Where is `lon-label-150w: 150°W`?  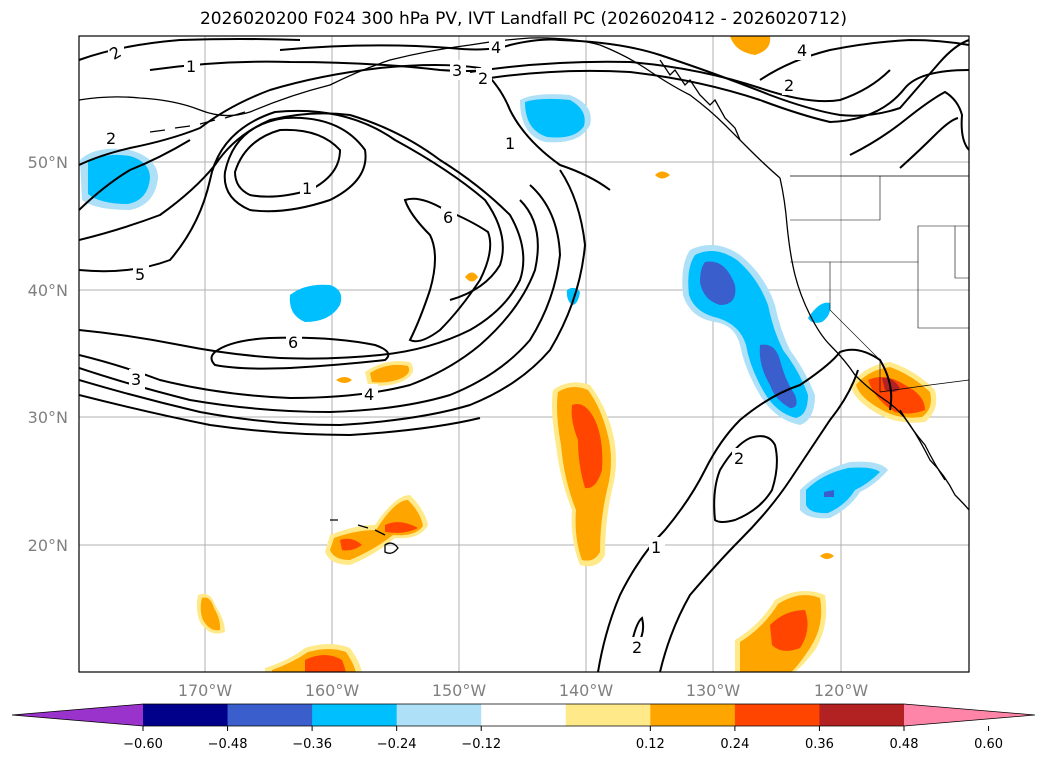 lon-label-150w: 150°W is located at coordinates (459, 690).